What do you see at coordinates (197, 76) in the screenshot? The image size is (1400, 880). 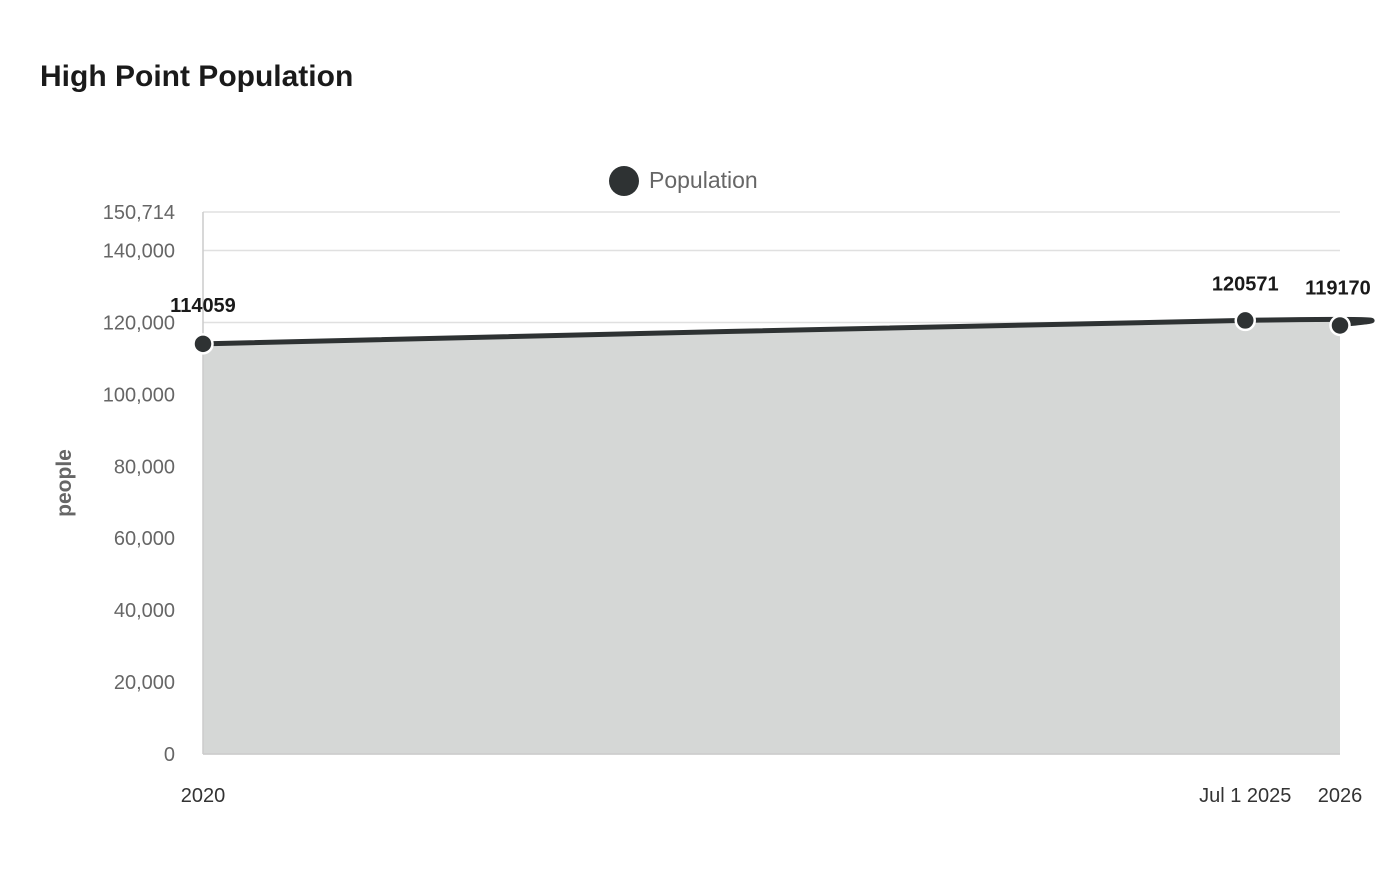 I see `chart-title: High Point Population` at bounding box center [197, 76].